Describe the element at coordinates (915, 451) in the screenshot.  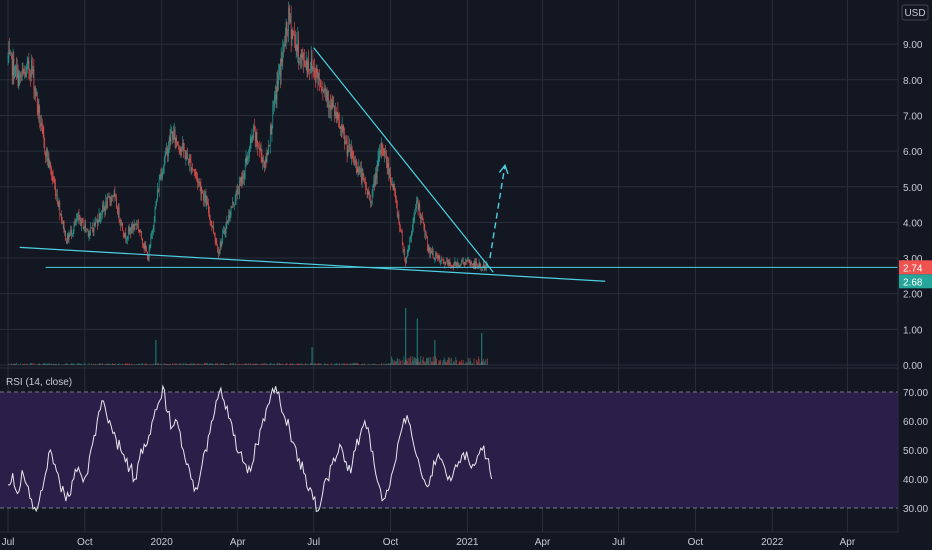
I see `rsi-axis: 30.00 40.00 50.00 60.00 70.00` at that location.